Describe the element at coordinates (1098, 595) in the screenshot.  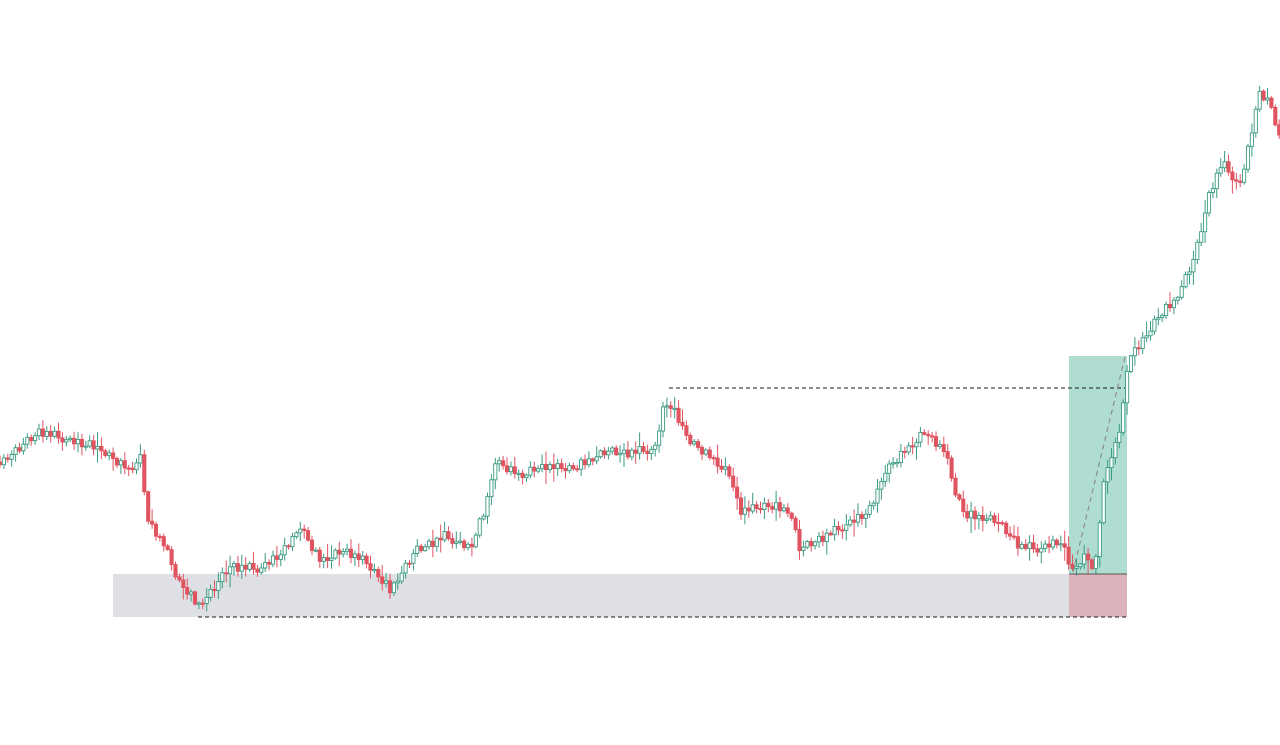
I see `stop-zone` at that location.